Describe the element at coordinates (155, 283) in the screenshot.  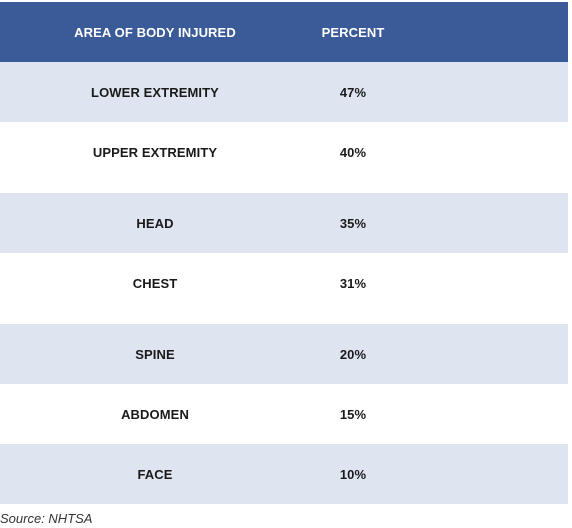
I see `row-area: CHEST` at that location.